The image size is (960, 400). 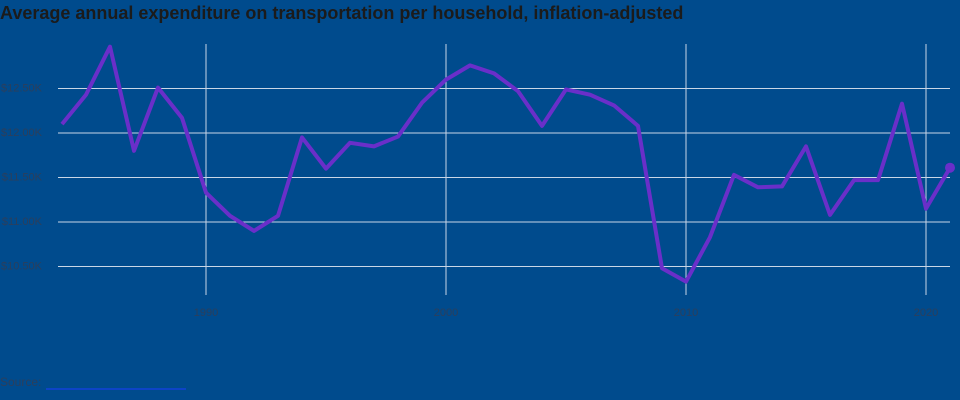 I want to click on y-tick-label: $12.50K, so click(x=22, y=88).